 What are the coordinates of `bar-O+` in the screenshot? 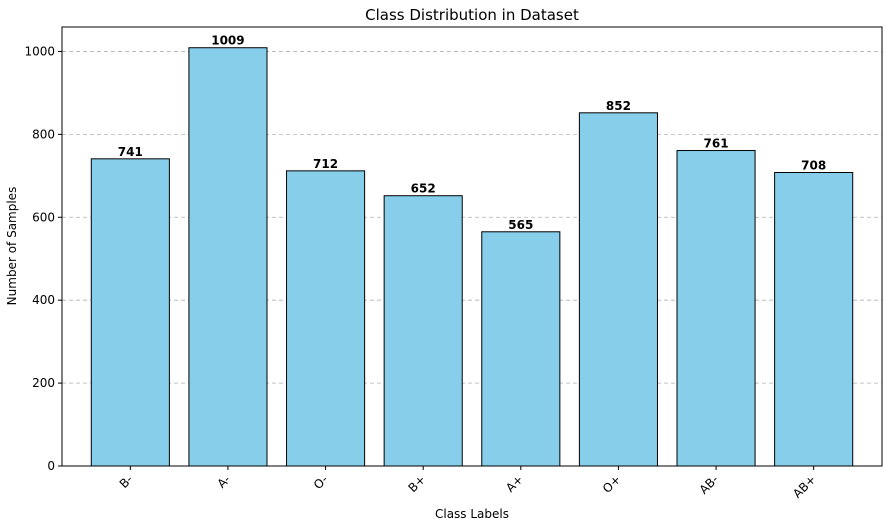 It's located at (618, 289).